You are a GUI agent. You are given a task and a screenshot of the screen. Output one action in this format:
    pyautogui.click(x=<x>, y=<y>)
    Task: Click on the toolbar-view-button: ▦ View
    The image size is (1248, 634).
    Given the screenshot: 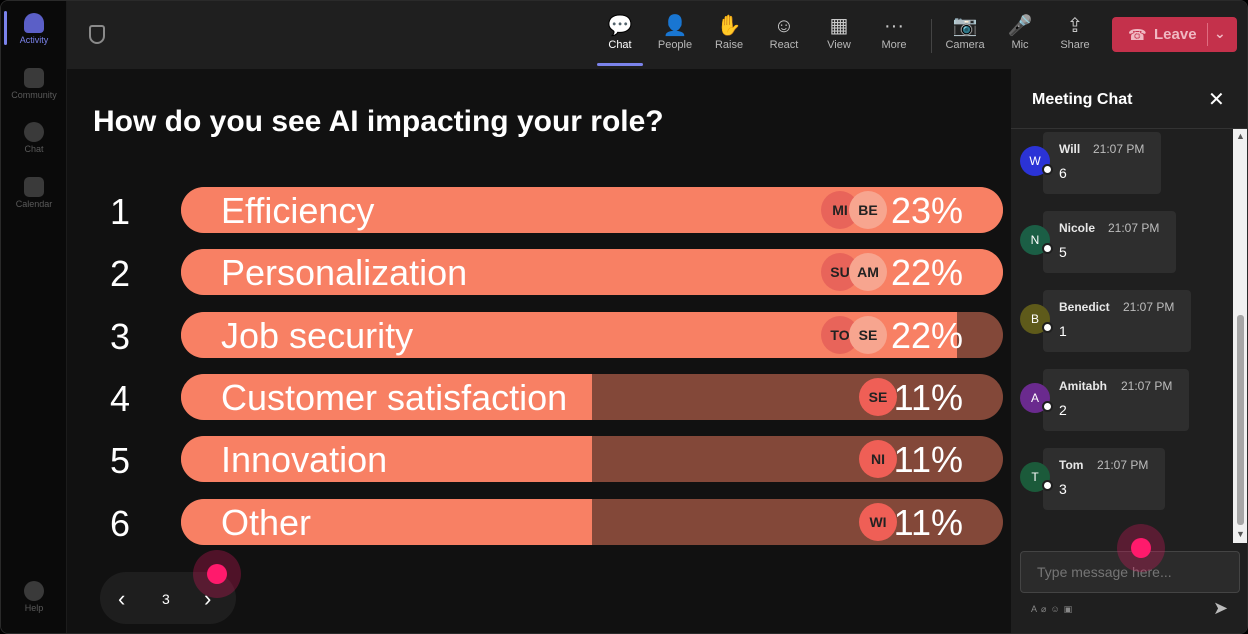 What is the action you would take?
    pyautogui.click(x=839, y=32)
    